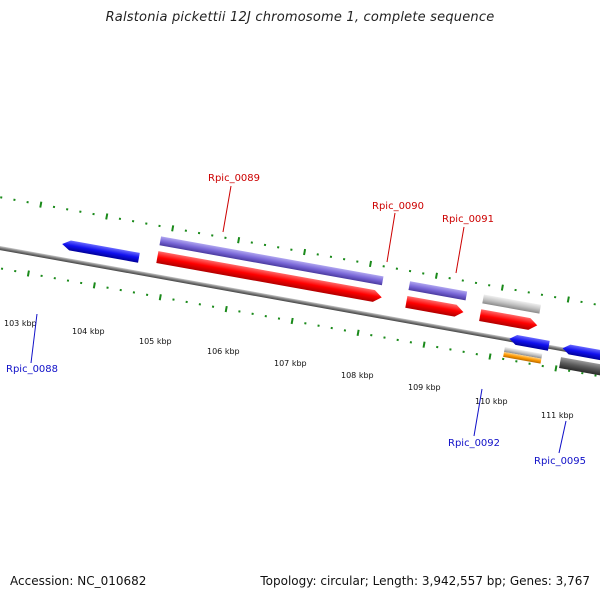  I want to click on gene-bar-rpic-0092-gray, so click(523, 353).